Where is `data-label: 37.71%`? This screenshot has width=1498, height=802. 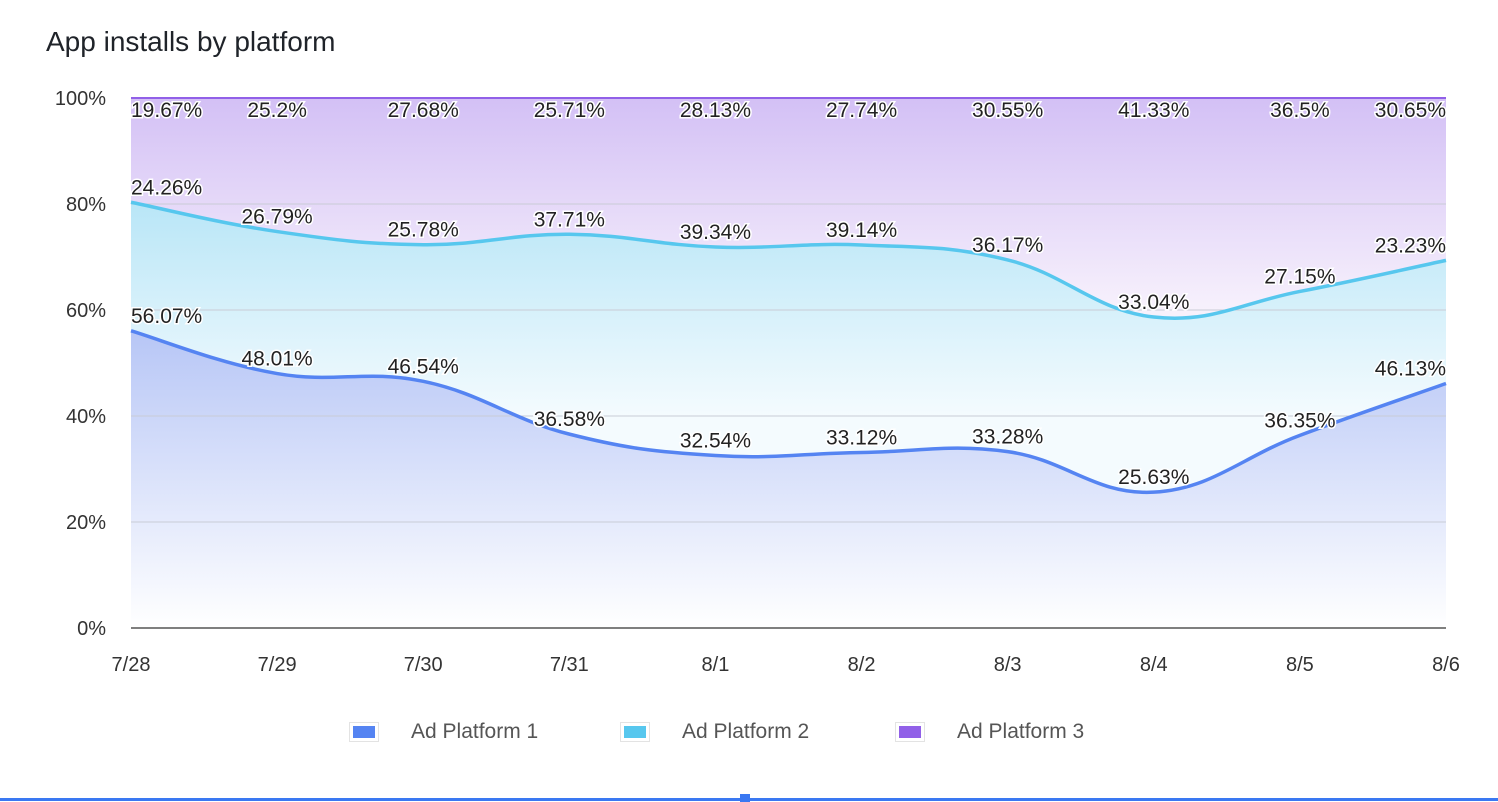
data-label: 37.71% is located at coordinates (569, 219).